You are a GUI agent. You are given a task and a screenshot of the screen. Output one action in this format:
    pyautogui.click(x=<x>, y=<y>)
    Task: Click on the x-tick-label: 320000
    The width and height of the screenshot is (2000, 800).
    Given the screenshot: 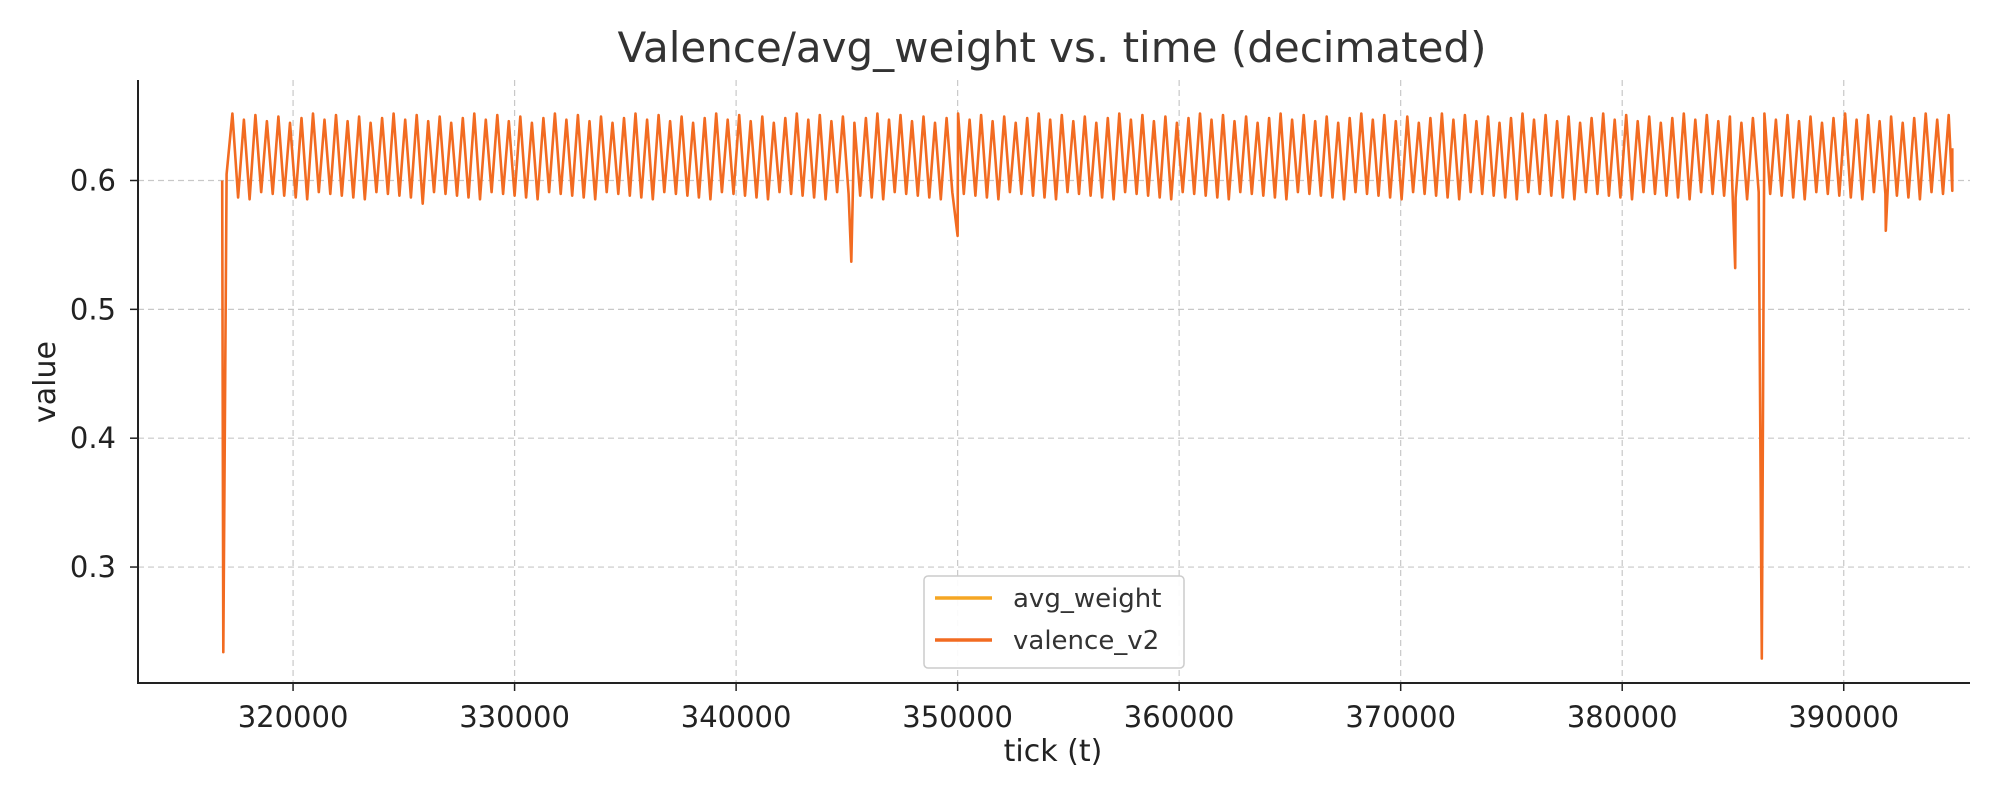 What is the action you would take?
    pyautogui.click(x=293, y=717)
    